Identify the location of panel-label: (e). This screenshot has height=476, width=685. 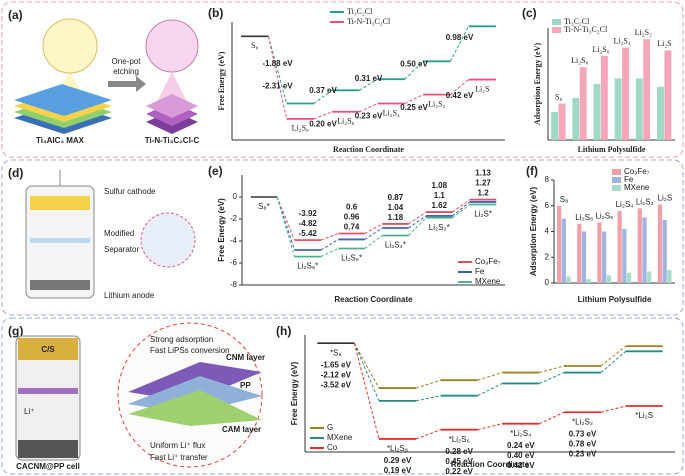
(215, 171).